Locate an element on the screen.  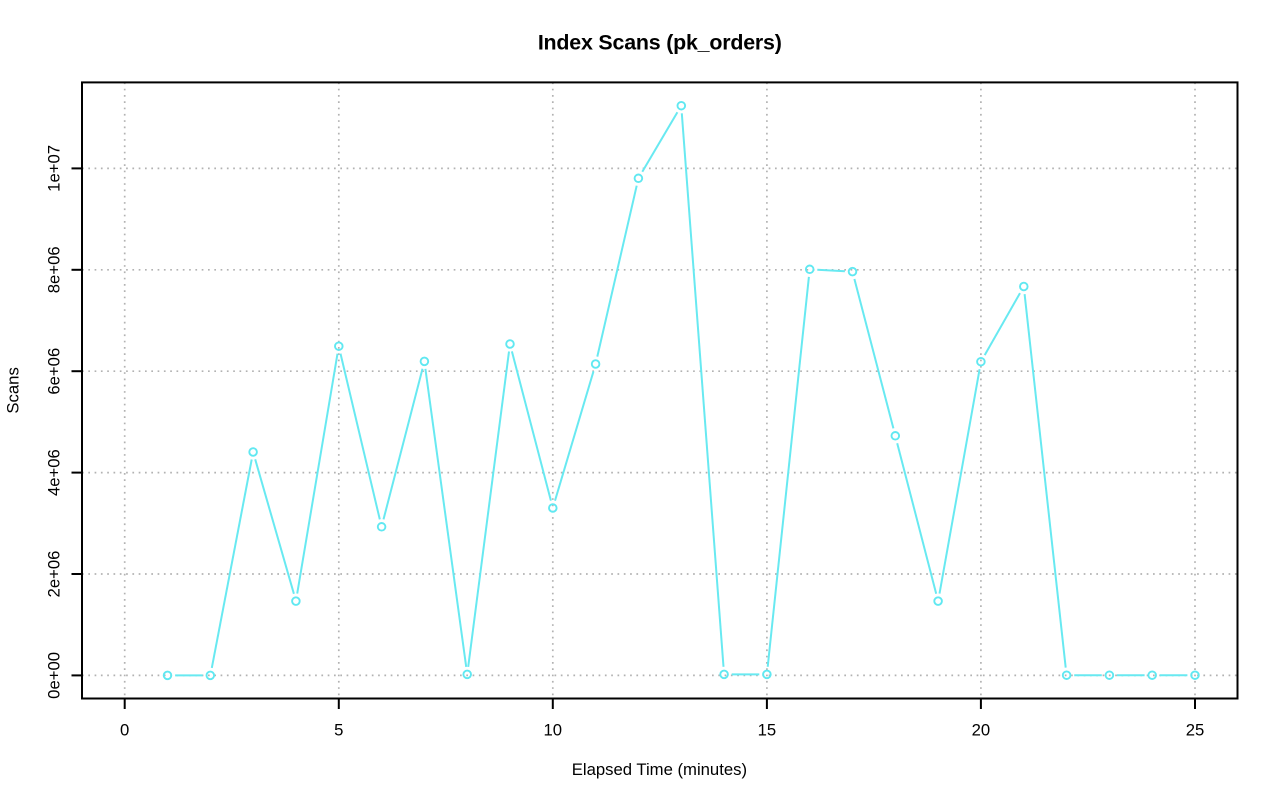
svg-text: 0e+00 is located at coordinates (54, 675).